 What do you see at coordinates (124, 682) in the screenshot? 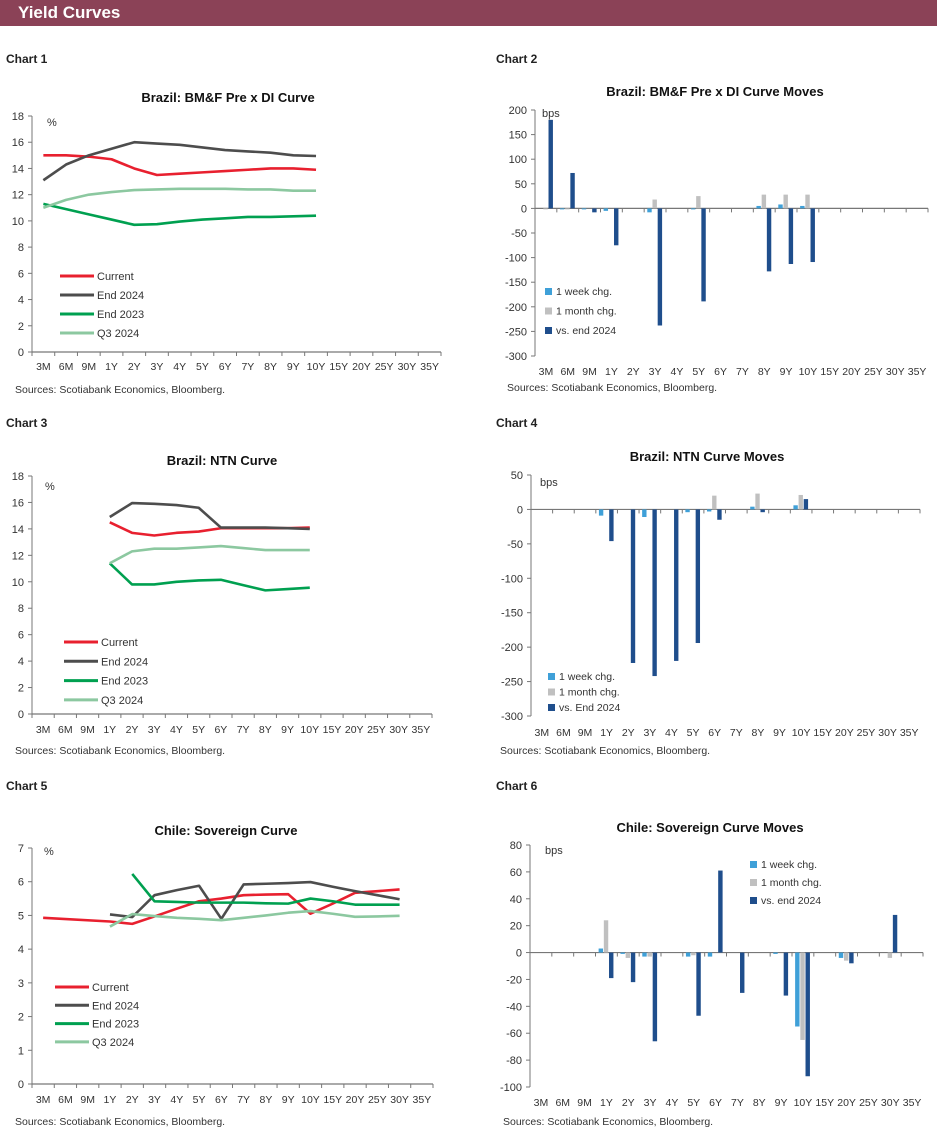
I see `legend-label: End 2023` at bounding box center [124, 682].